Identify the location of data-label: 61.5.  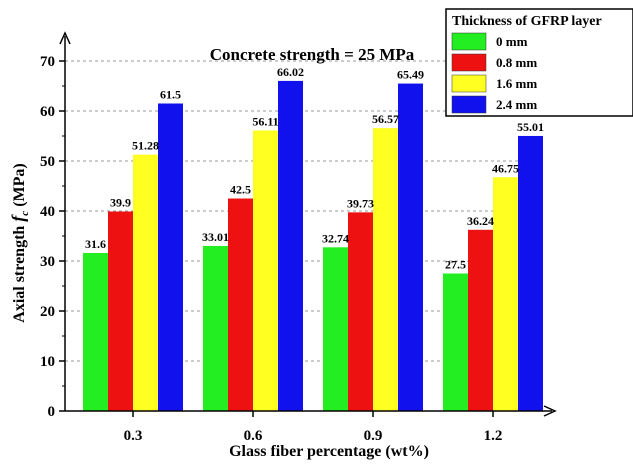
(170, 95).